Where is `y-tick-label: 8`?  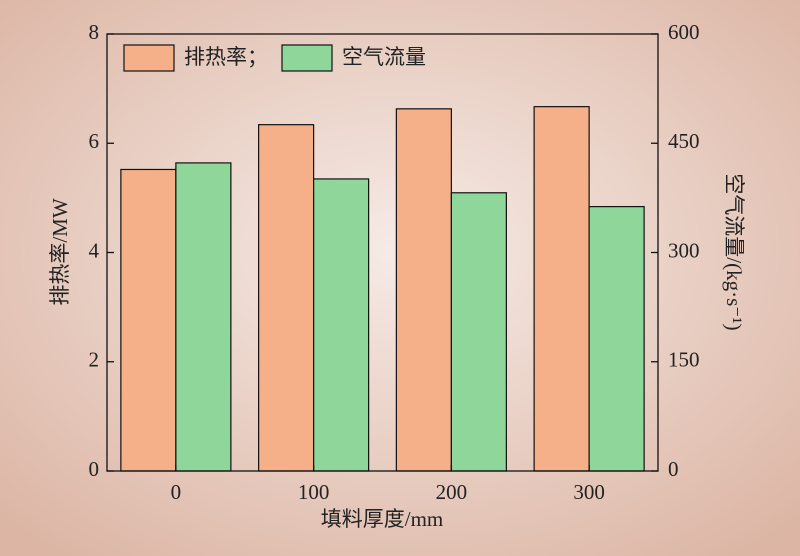
y-tick-label: 8 is located at coordinates (94, 32).